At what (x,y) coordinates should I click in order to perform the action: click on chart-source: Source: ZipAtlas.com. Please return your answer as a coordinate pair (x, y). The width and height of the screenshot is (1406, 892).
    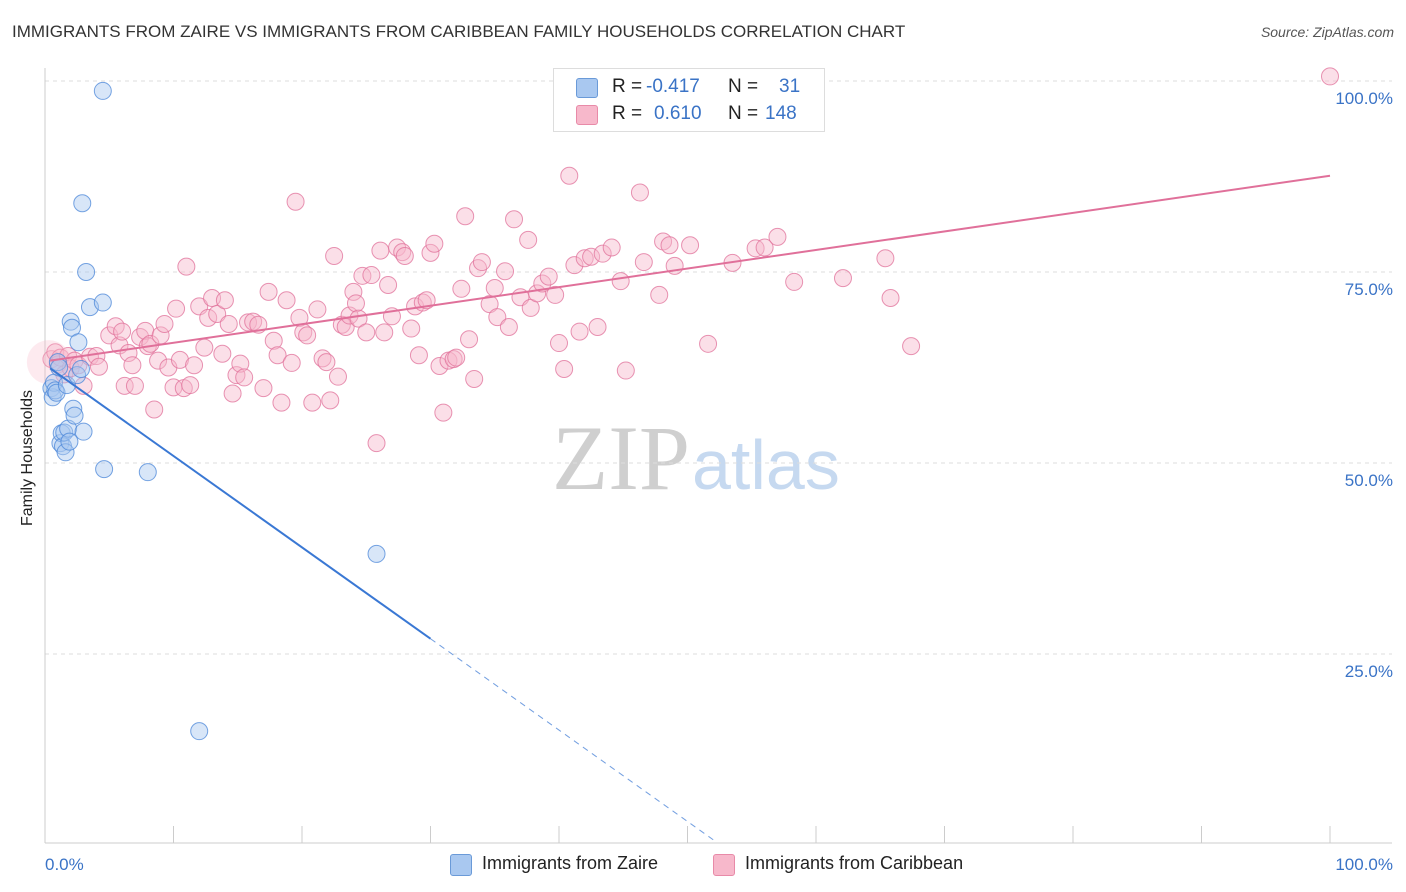
    Looking at the image, I should click on (1327, 32).